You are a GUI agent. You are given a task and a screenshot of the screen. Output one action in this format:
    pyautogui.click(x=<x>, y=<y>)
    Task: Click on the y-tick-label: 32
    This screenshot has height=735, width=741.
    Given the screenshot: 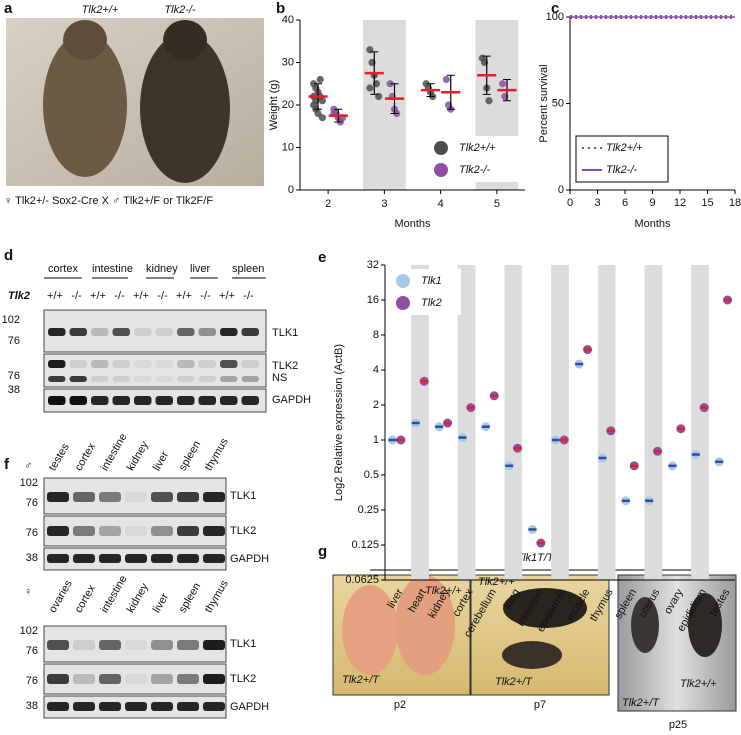 What is the action you would take?
    pyautogui.click(x=373, y=265)
    